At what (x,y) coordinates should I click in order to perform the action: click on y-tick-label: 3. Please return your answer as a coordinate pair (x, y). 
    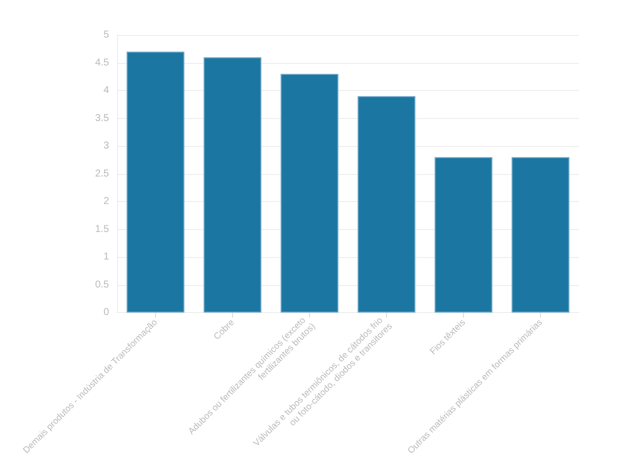
    Looking at the image, I should click on (106, 146).